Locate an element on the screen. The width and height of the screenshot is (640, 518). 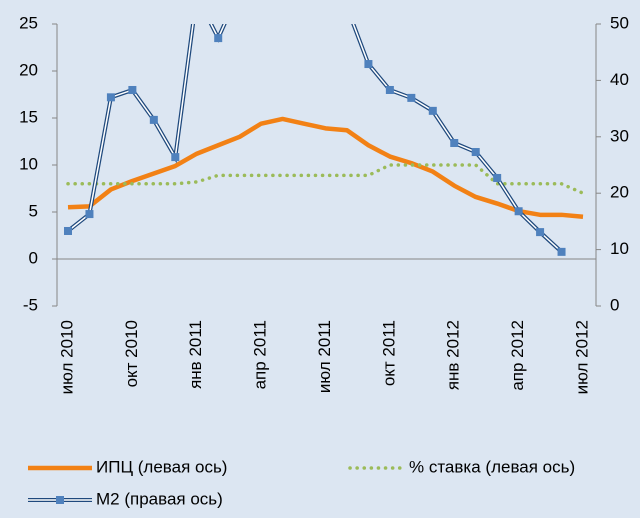
y2-tick-label: 50 is located at coordinates (619, 22).